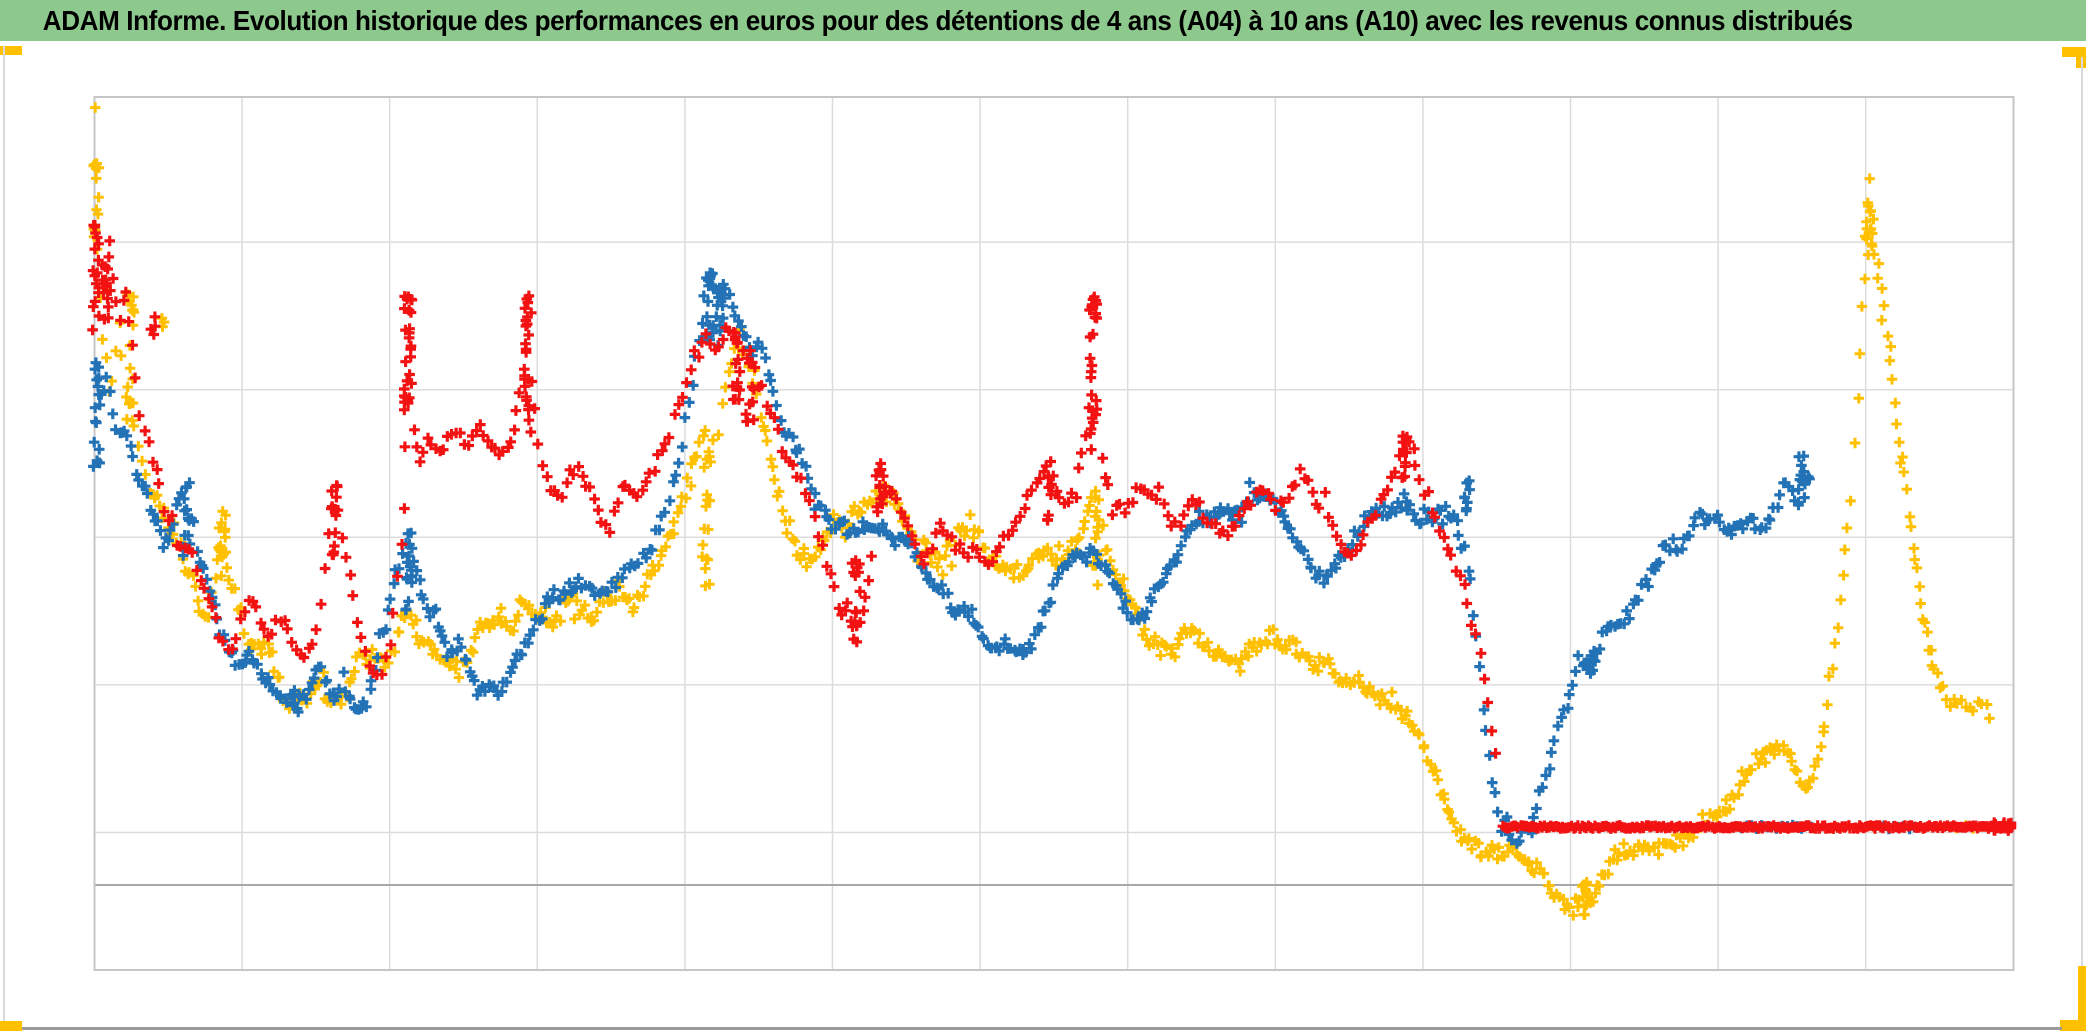 Image resolution: width=2086 pixels, height=1031 pixels. What do you see at coordinates (4, 533) in the screenshot?
I see `left-edge-line` at bounding box center [4, 533].